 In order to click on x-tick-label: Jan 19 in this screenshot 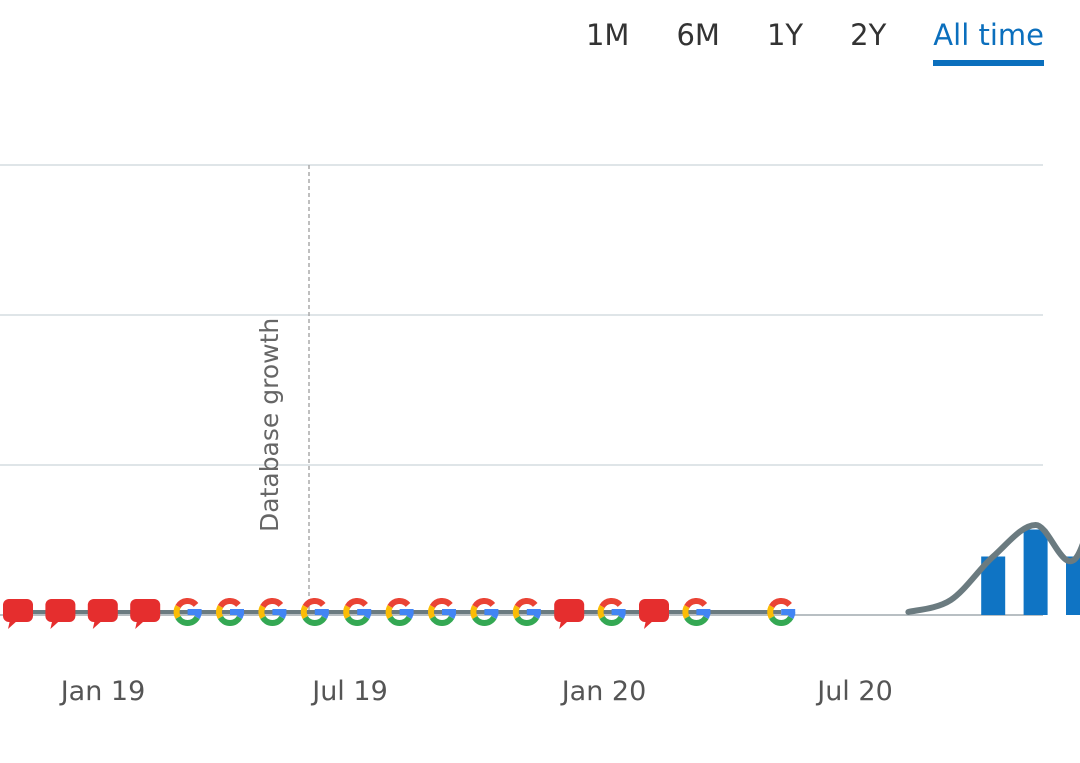, I will do `click(102, 691)`.